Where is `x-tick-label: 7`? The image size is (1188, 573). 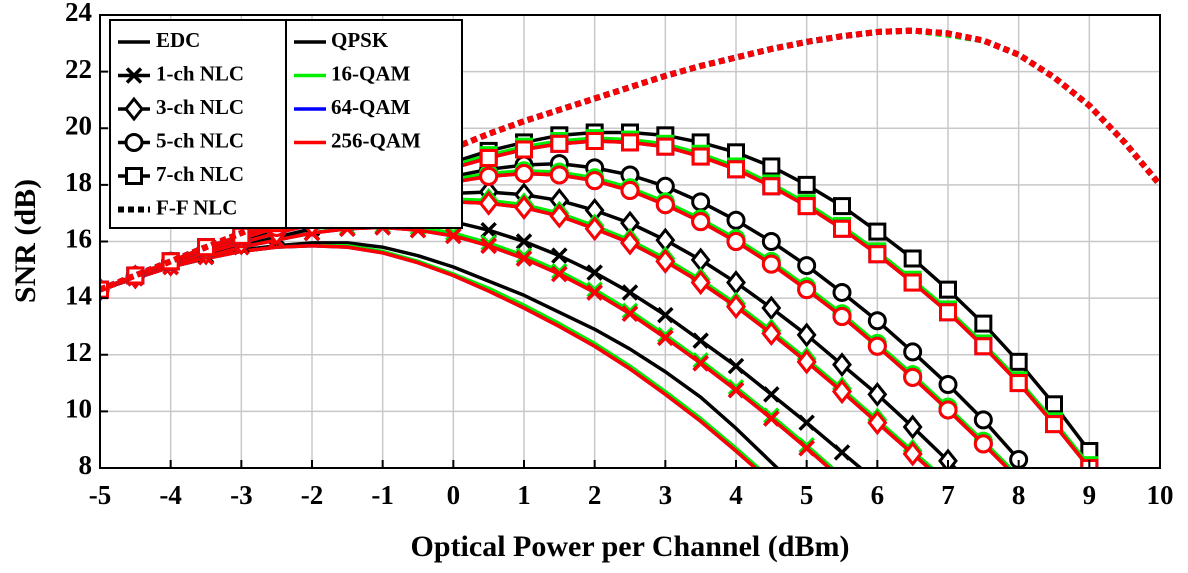 x-tick-label: 7 is located at coordinates (948, 495).